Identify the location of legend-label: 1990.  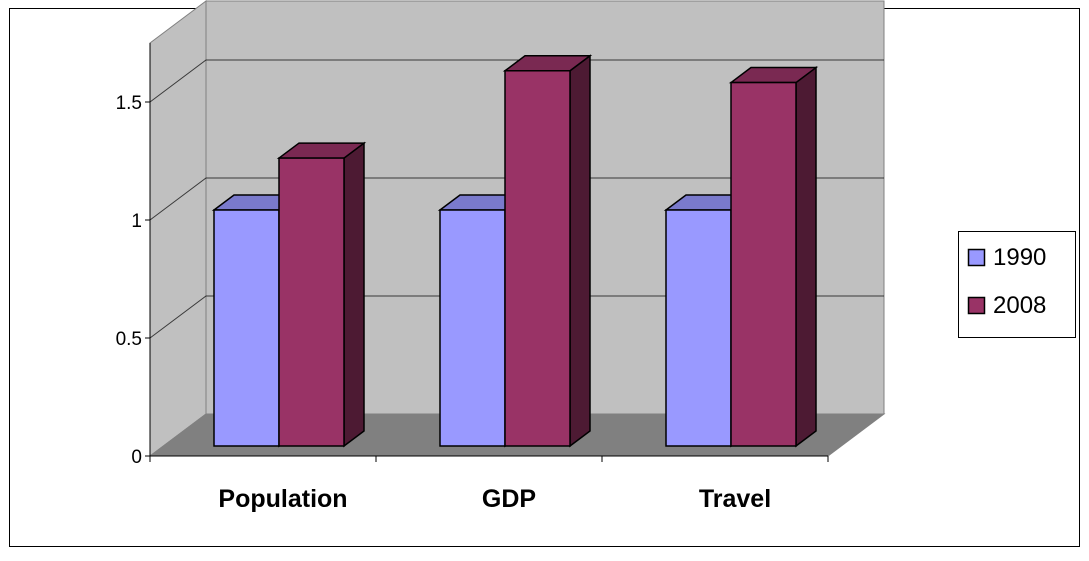
(1019, 257).